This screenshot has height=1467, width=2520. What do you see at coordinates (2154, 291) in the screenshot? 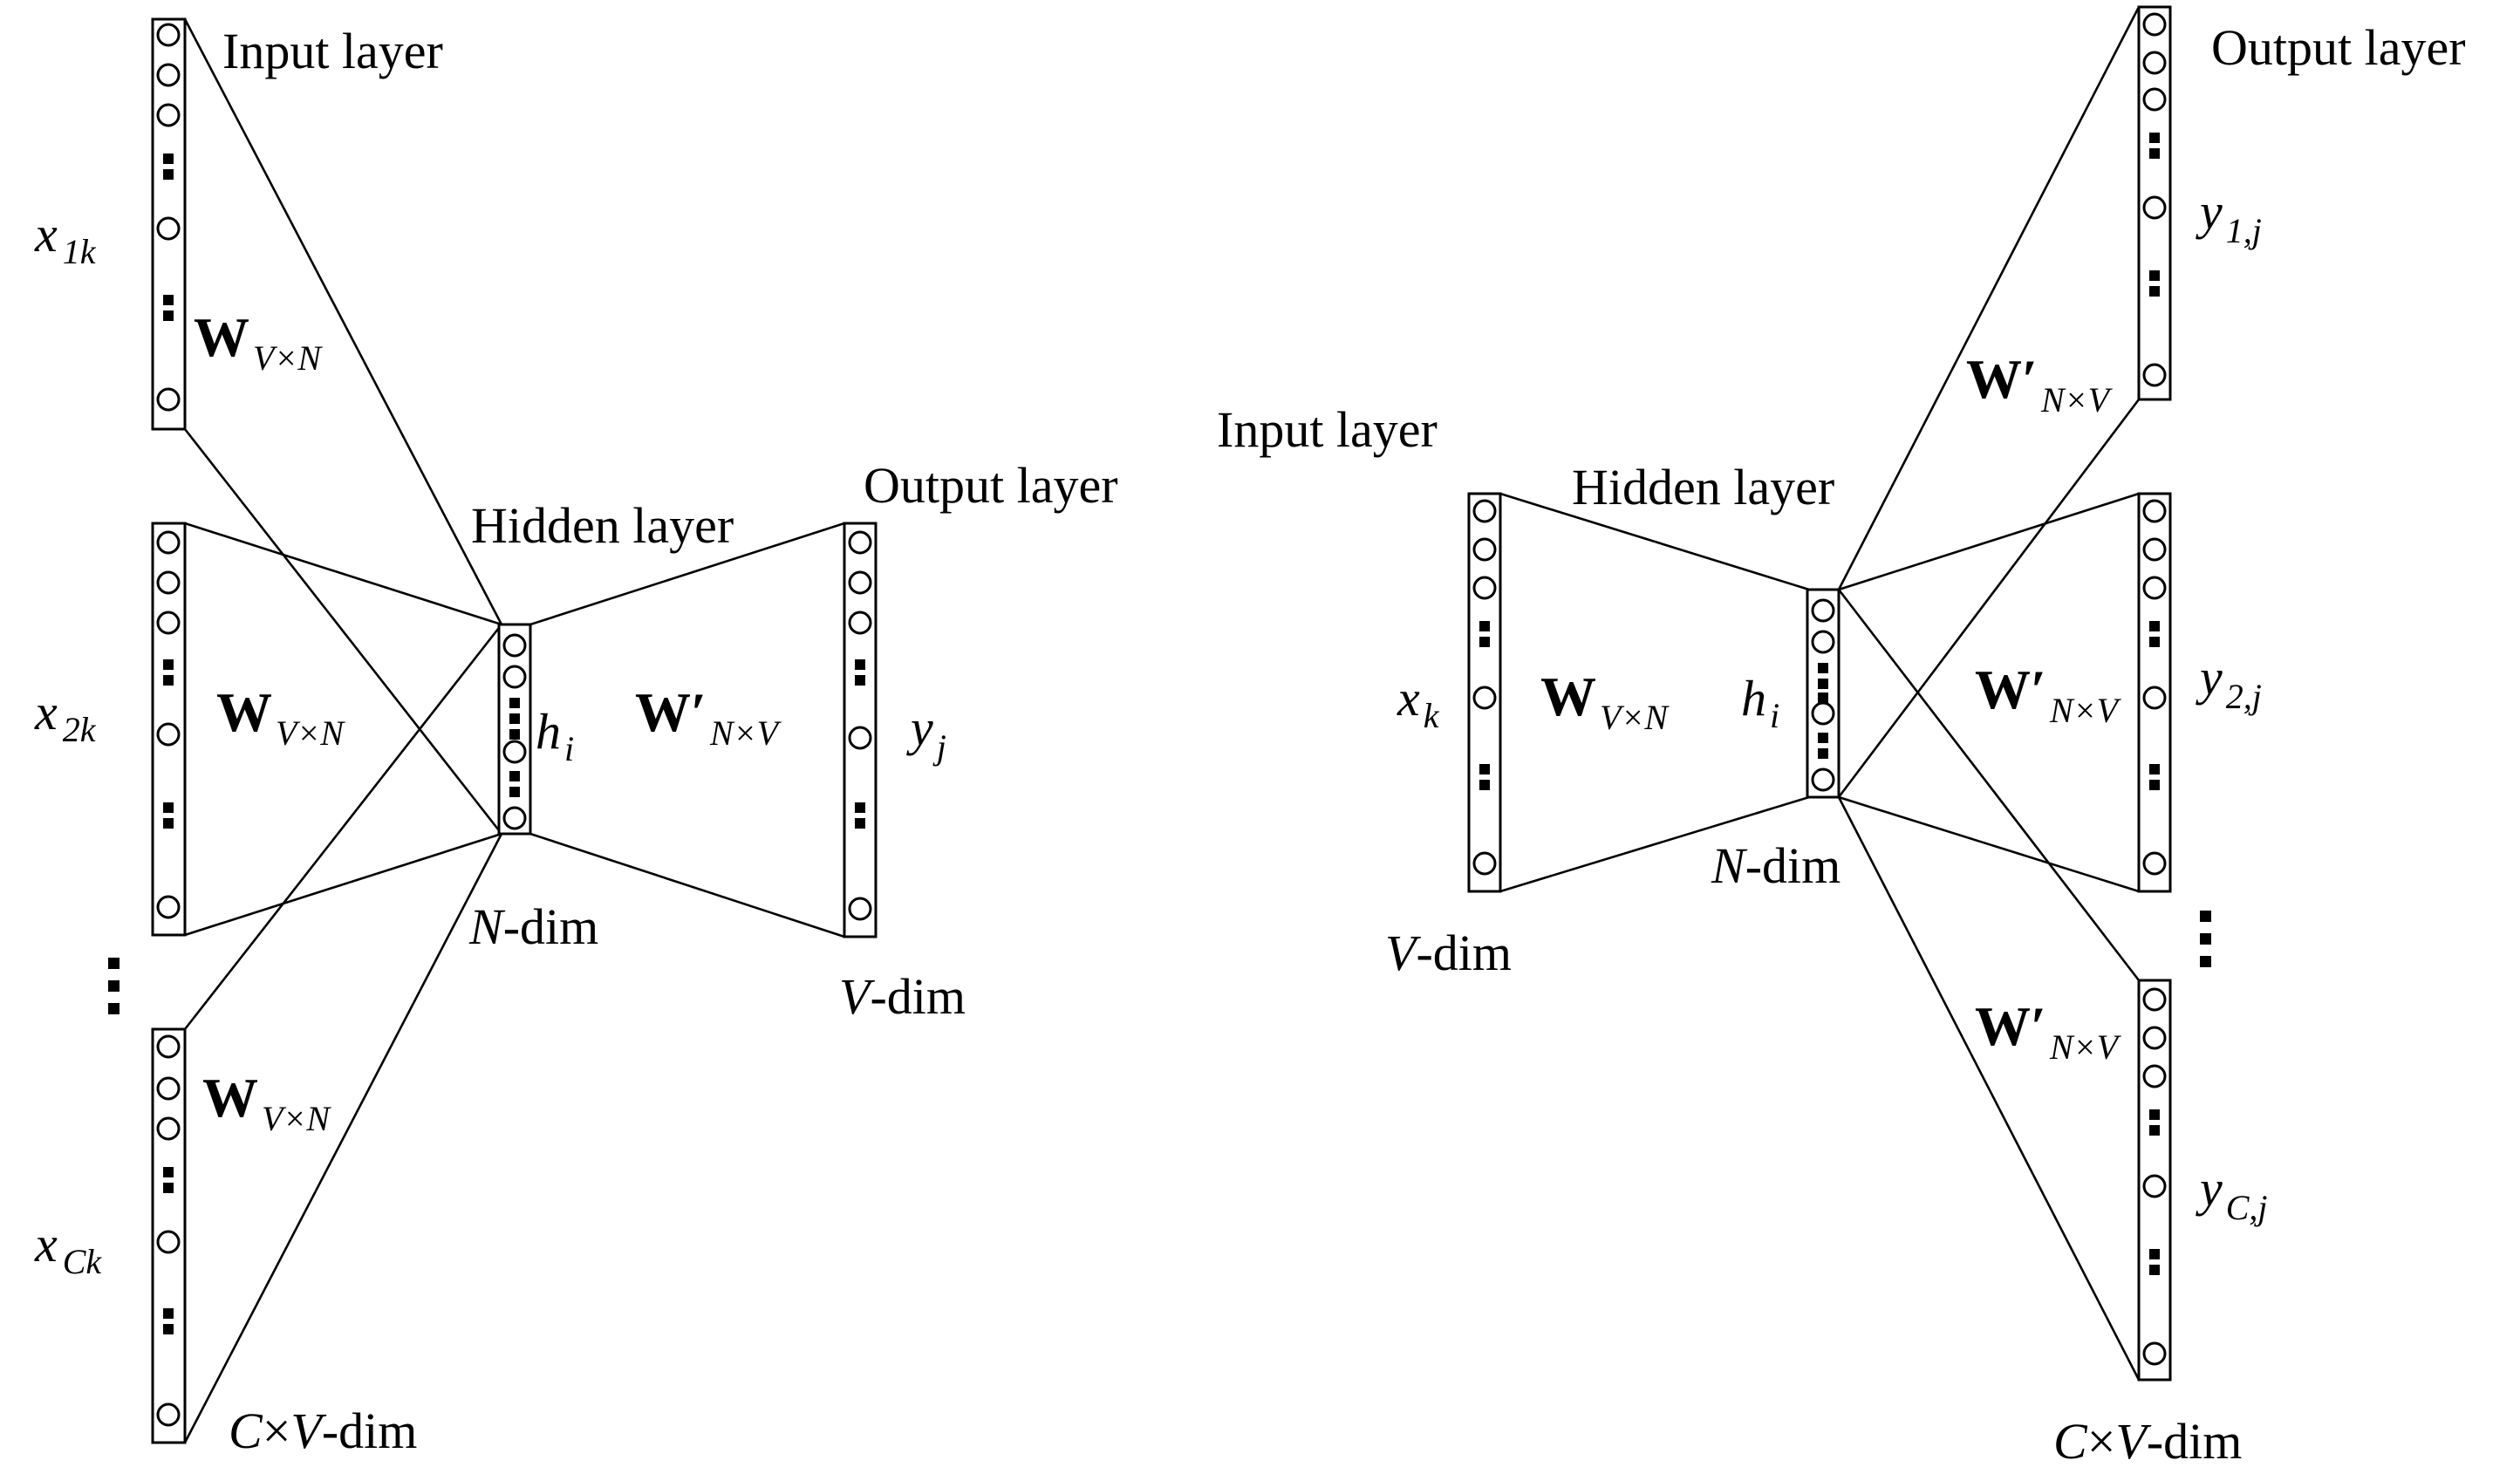
I see `right-output-1-ellipsis-dot` at bounding box center [2154, 291].